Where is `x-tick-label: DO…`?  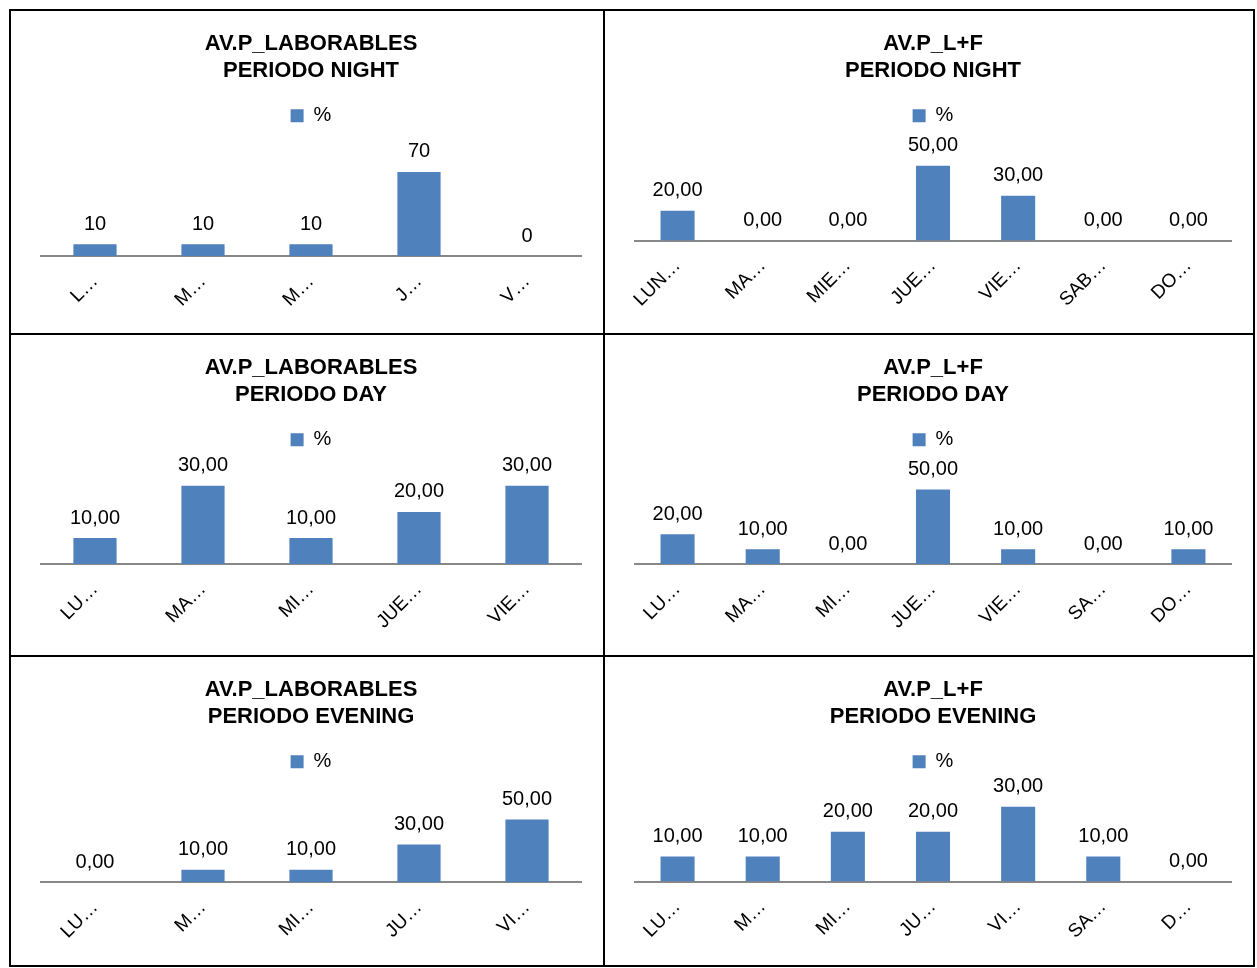
x-tick-label: DO… is located at coordinates (1170, 278).